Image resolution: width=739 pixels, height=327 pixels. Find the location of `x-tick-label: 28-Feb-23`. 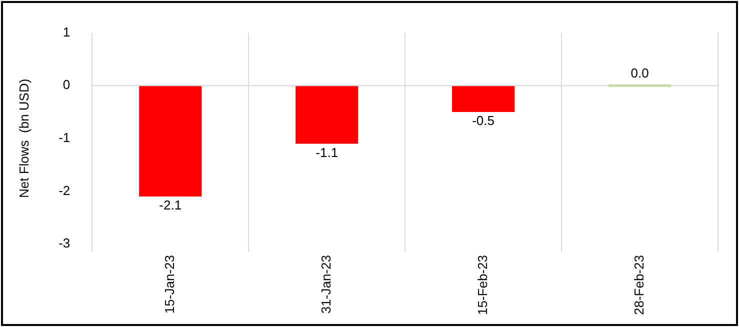

x-tick-label: 28-Feb-23 is located at coordinates (638, 285).